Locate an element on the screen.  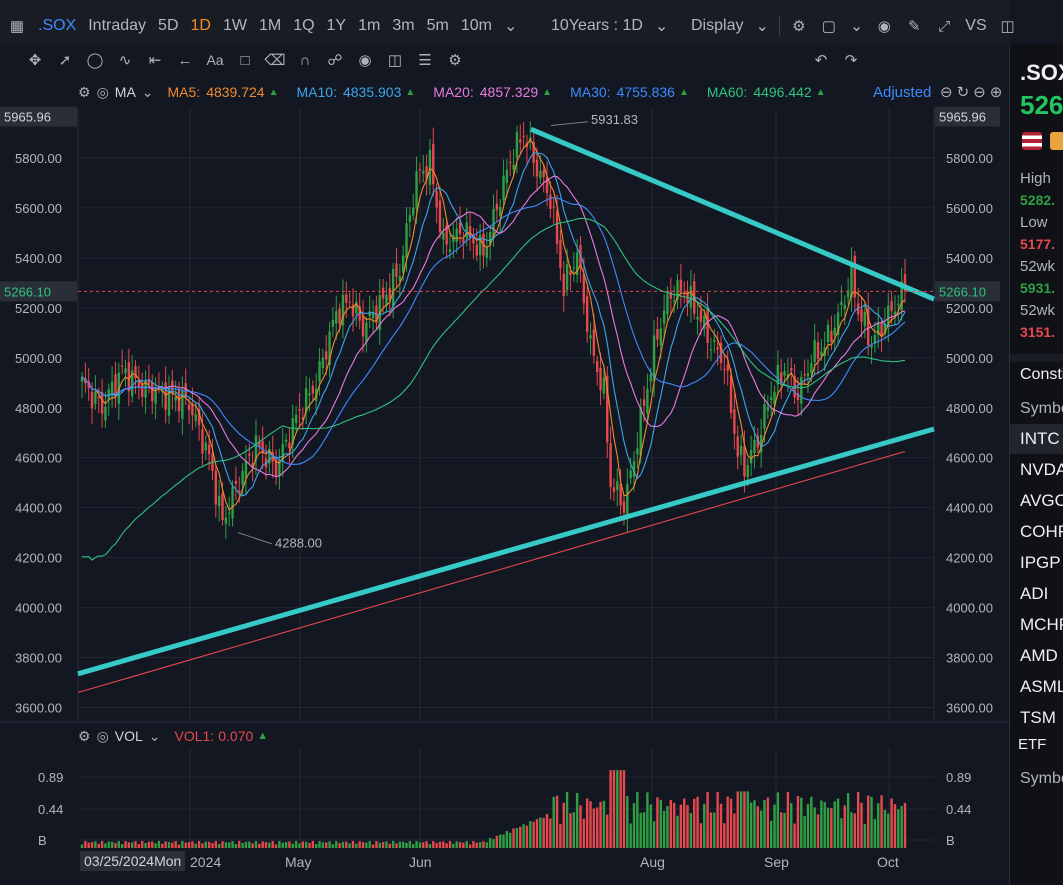
constituents-tab: Consti is located at coordinates (1041, 374).